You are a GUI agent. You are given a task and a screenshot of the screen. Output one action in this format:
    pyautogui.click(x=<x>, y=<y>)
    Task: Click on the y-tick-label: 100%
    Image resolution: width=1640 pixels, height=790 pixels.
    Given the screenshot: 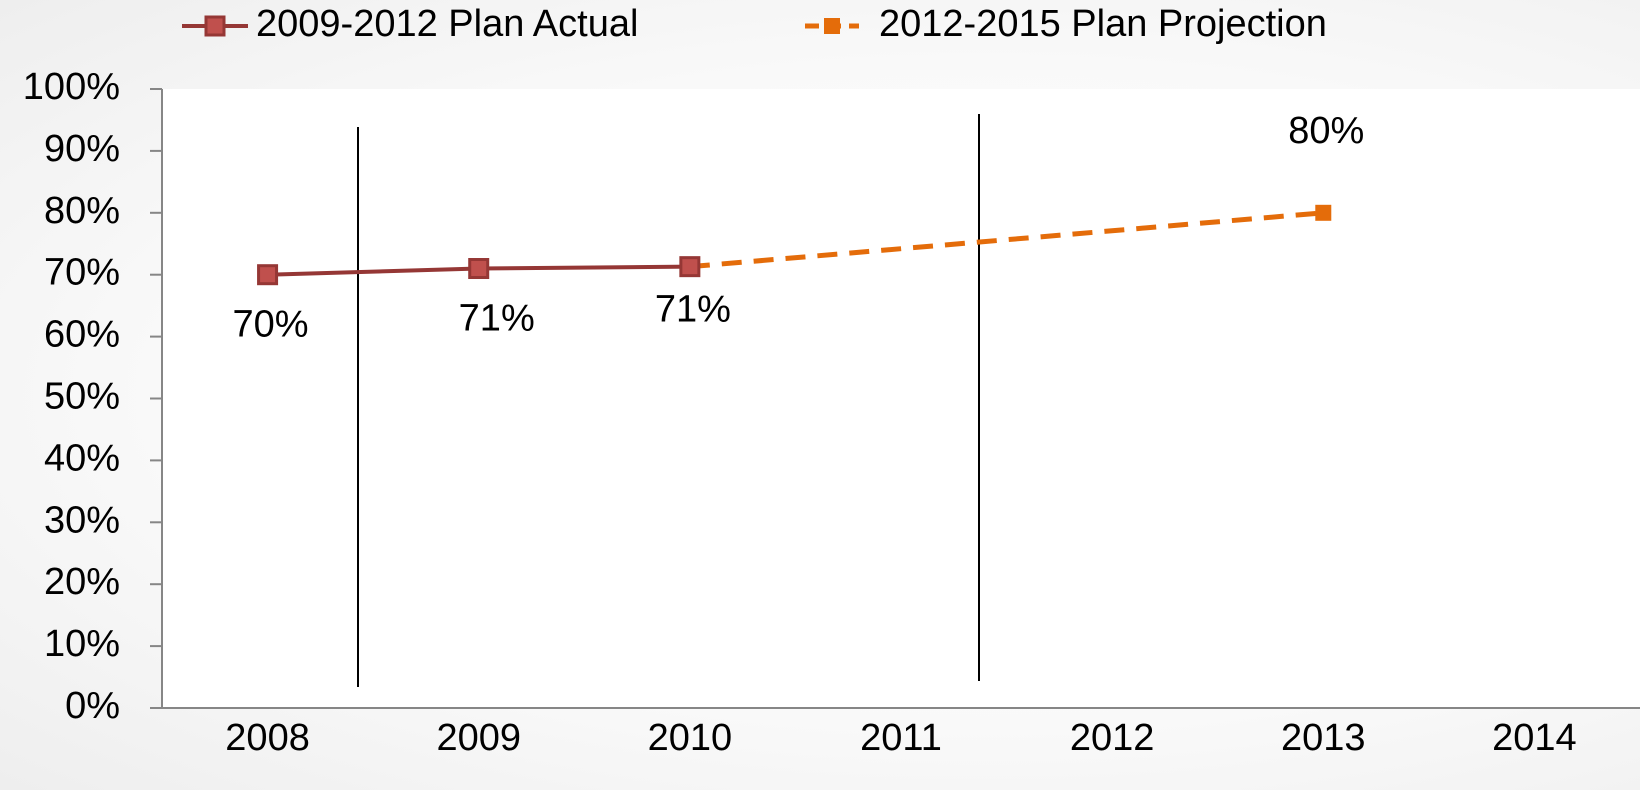 What is the action you would take?
    pyautogui.click(x=71, y=87)
    